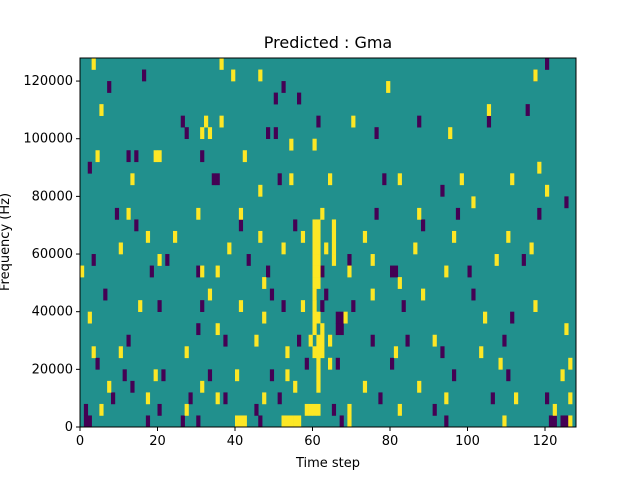 The height and width of the screenshot is (480, 640). Describe the element at coordinates (80, 441) in the screenshot. I see `x-tick-label: 0` at that location.